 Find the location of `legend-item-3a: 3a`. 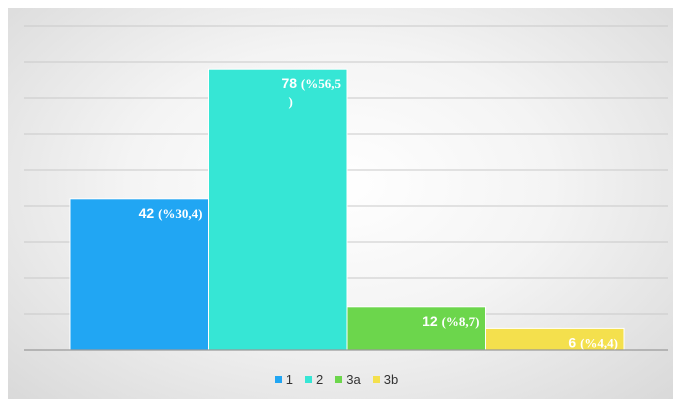

legend-item-3a: 3a is located at coordinates (348, 379).